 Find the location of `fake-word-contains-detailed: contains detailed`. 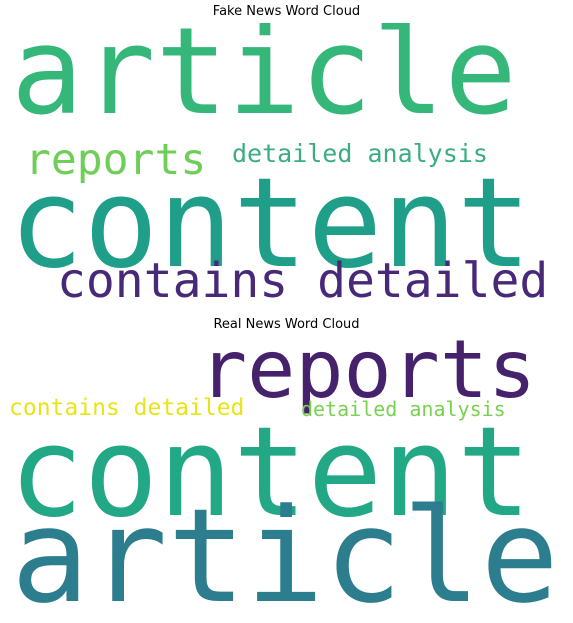

fake-word-contains-detailed: contains detailed is located at coordinates (303, 279).